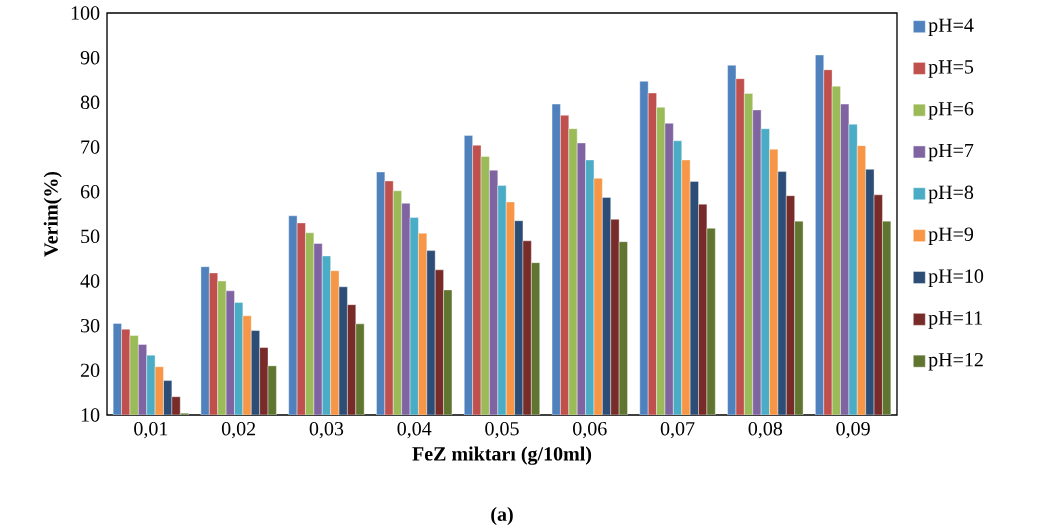  Describe the element at coordinates (951, 69) in the screenshot. I see `legend-label: pH=5` at that location.